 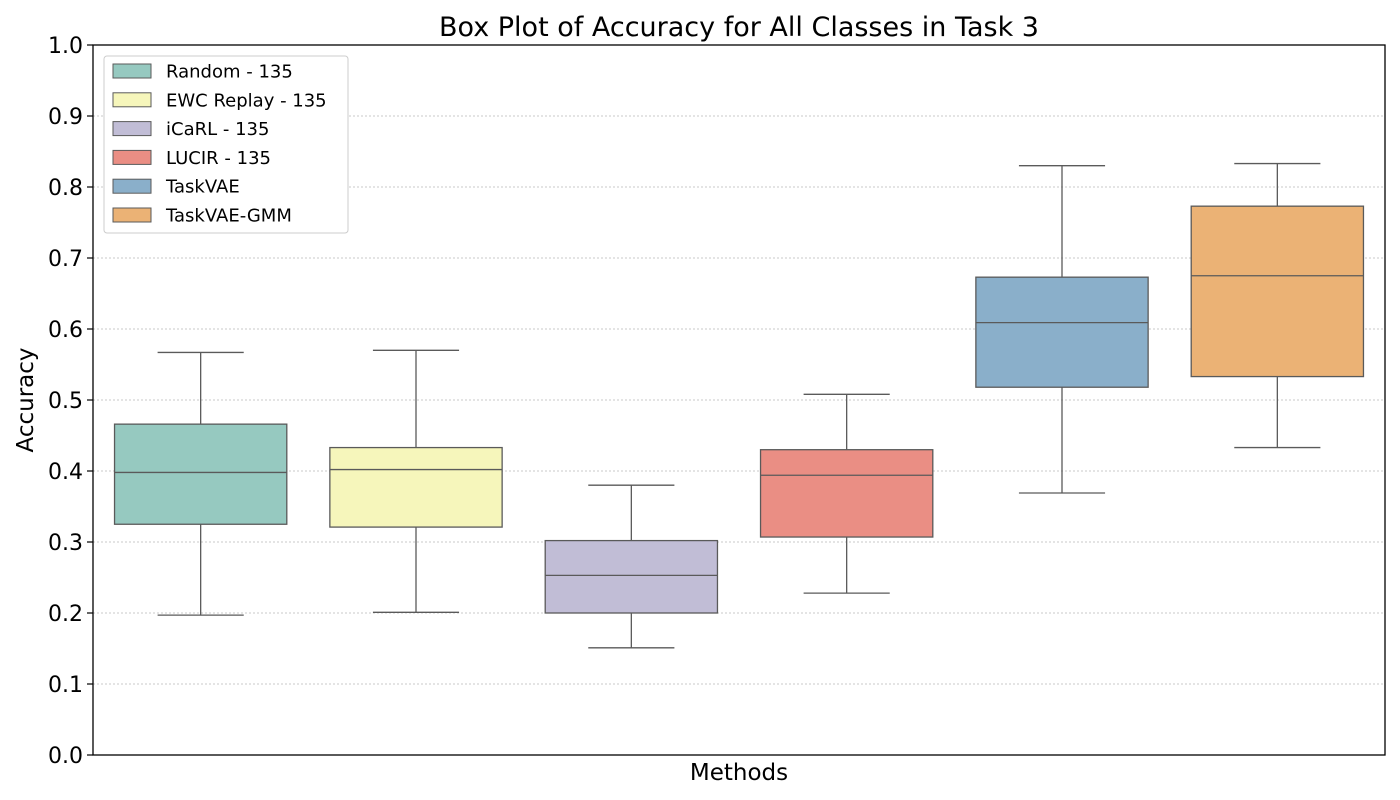 I want to click on y-tick-label: 0.3, so click(x=65, y=543).